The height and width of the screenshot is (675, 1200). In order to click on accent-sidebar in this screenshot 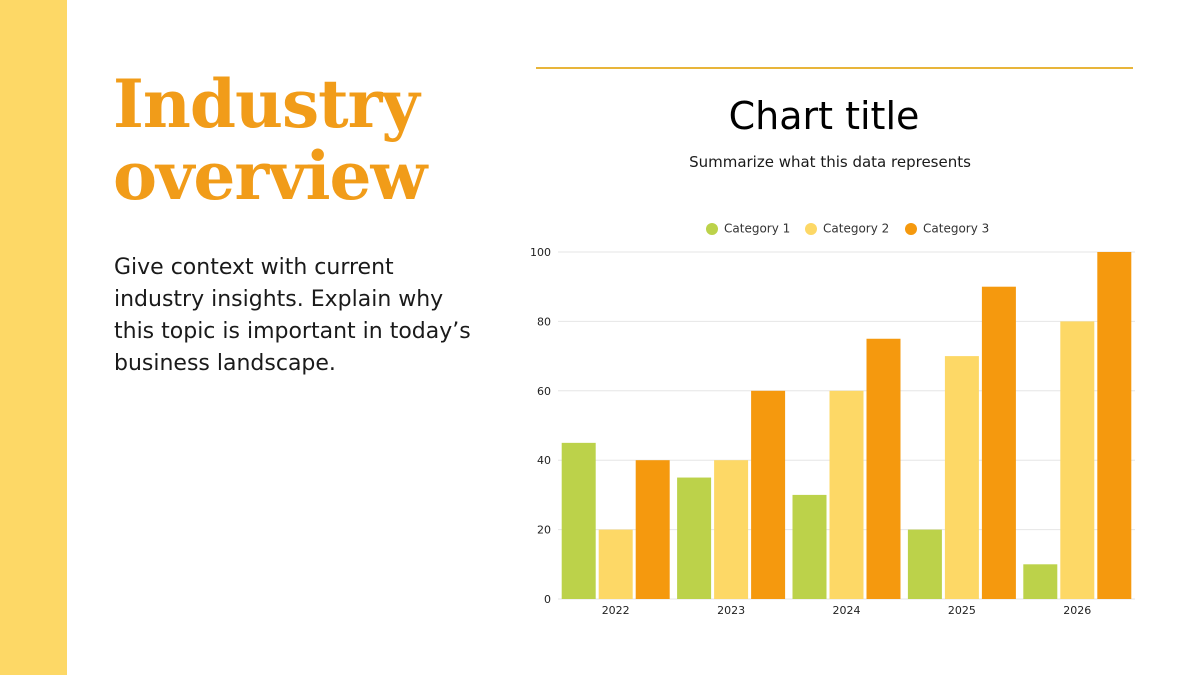, I will do `click(33, 337)`.